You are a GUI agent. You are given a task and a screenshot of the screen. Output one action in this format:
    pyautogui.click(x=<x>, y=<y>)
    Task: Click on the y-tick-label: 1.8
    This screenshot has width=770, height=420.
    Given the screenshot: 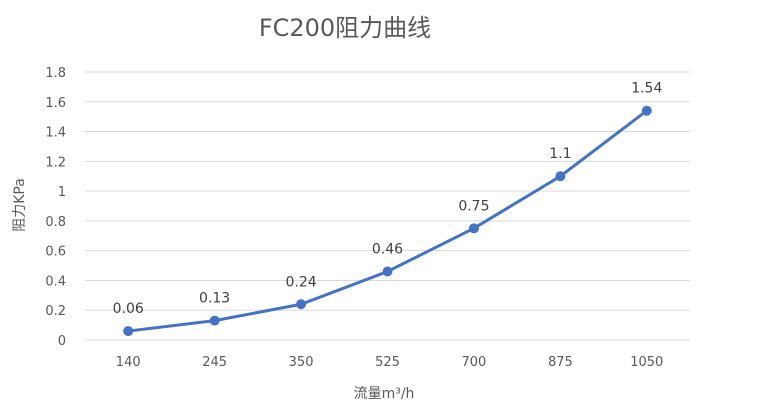 What is the action you would take?
    pyautogui.click(x=55, y=73)
    